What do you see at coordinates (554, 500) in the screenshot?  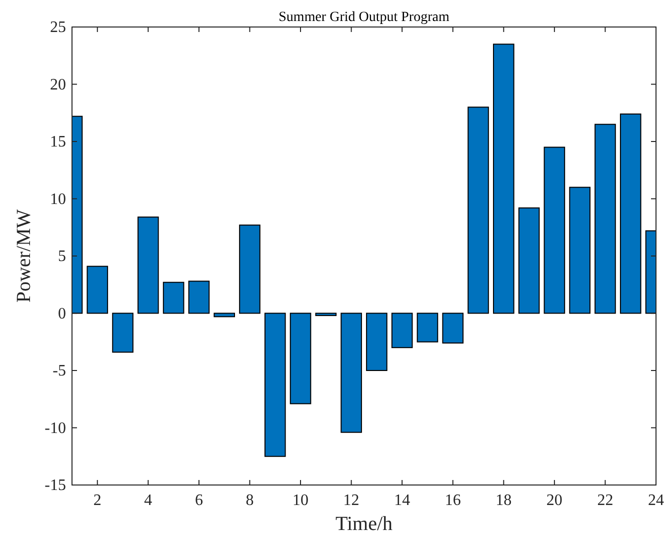 I see `x-tick-label: 20` at bounding box center [554, 500].